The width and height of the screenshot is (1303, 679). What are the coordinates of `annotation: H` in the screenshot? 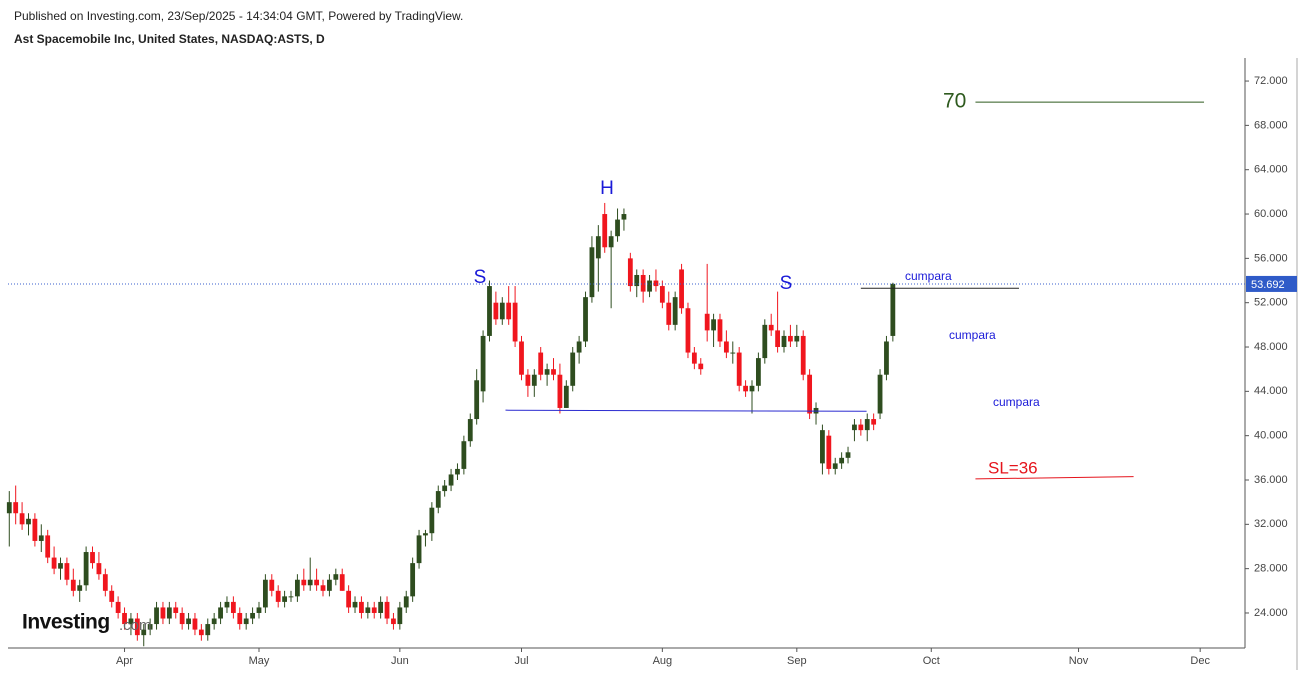 It's located at (607, 188).